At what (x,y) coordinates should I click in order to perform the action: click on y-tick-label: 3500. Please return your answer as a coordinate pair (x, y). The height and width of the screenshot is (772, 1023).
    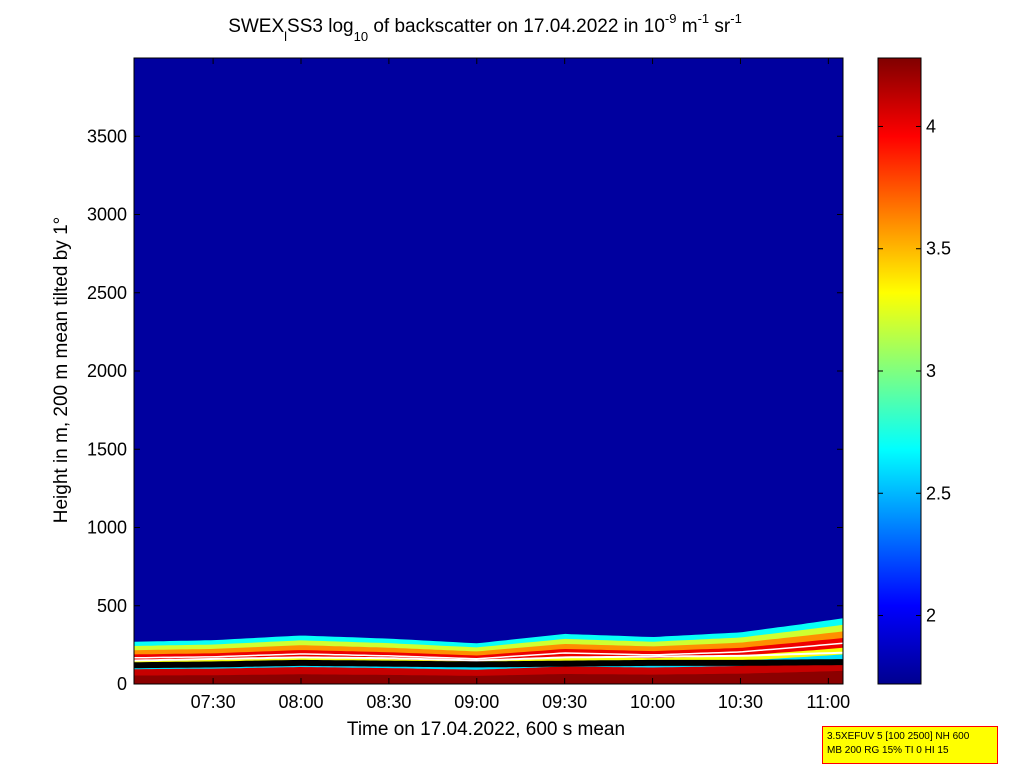
    Looking at the image, I should click on (107, 136).